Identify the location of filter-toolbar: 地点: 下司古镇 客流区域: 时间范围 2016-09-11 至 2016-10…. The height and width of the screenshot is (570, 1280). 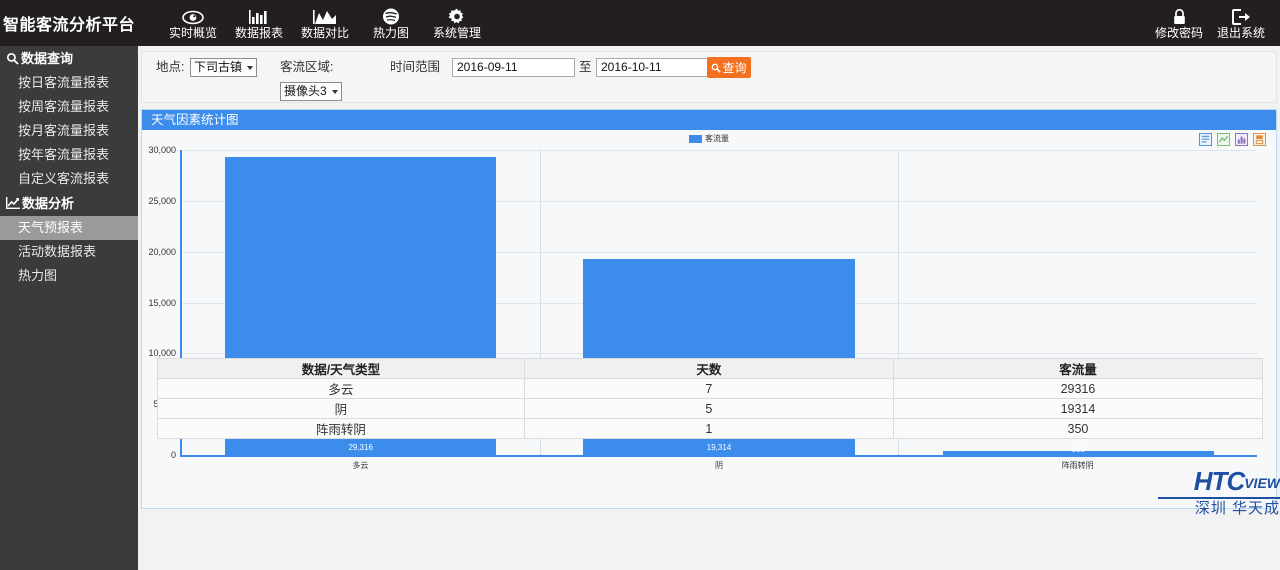
(709, 77).